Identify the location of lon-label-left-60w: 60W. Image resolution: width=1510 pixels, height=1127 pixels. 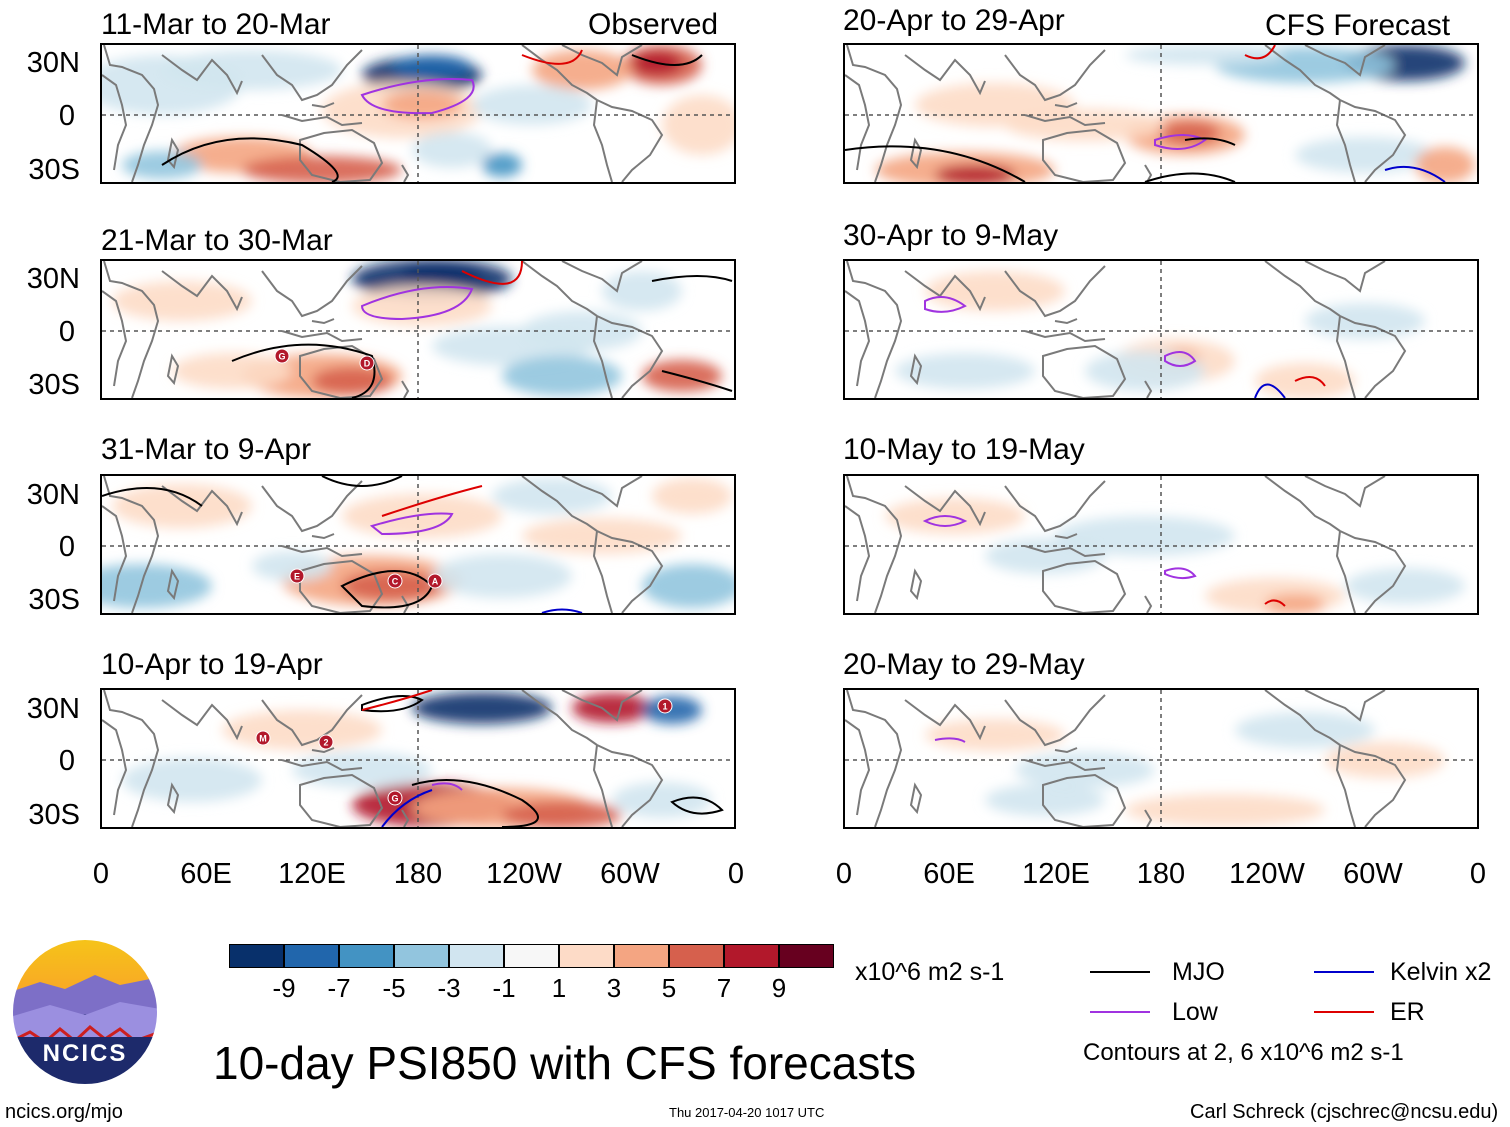
(630, 874).